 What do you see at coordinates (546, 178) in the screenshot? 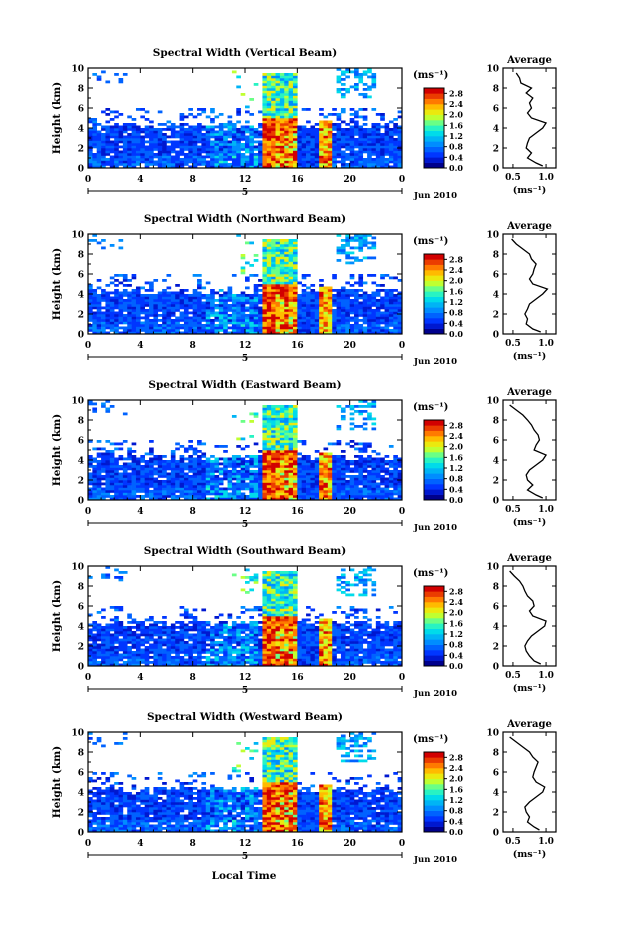
I see `profile-x-tick-label: 1.0` at bounding box center [546, 178].